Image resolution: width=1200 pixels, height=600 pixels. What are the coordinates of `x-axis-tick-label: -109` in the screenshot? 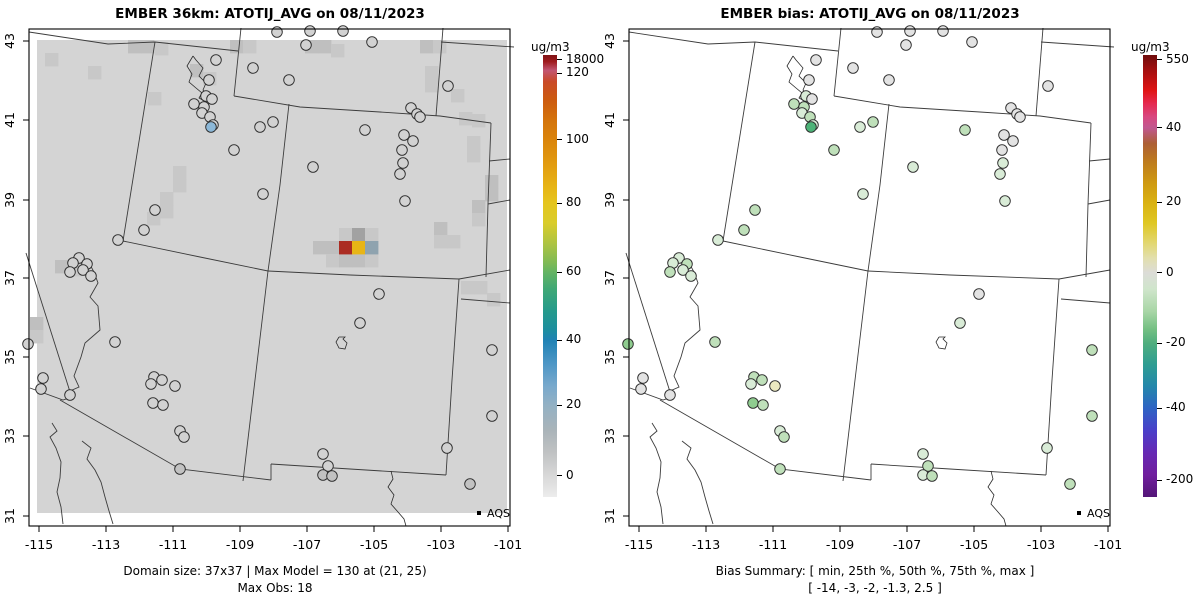 It's located at (840, 544).